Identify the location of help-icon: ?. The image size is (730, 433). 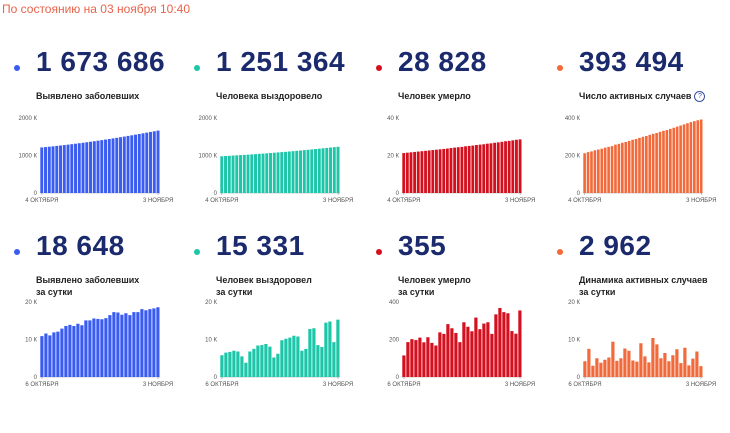
(700, 97).